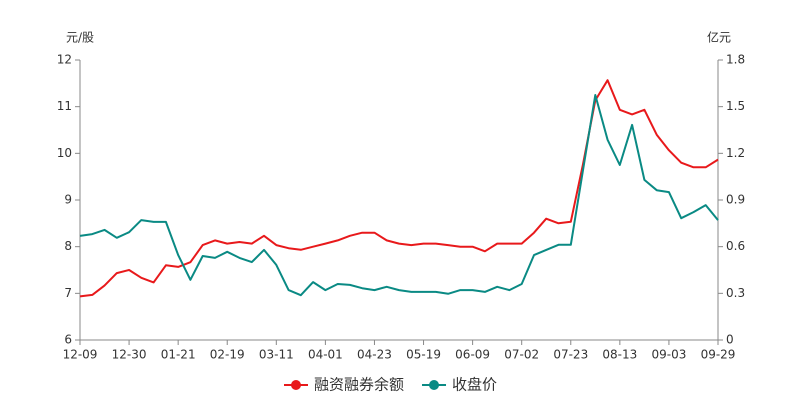 The image size is (800, 400). I want to click on legend: 融资融券余额 收盘价, so click(390, 385).